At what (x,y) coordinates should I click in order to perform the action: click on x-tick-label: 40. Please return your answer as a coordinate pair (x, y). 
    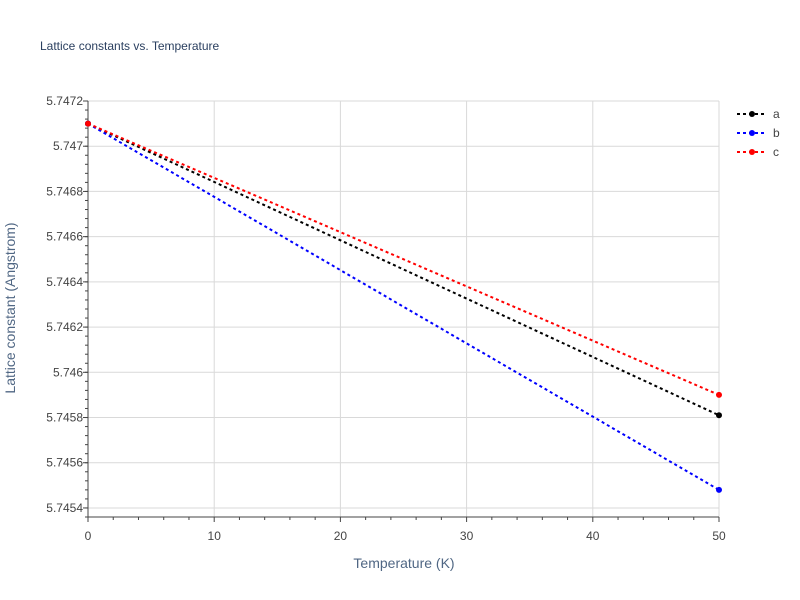
    Looking at the image, I should click on (593, 536).